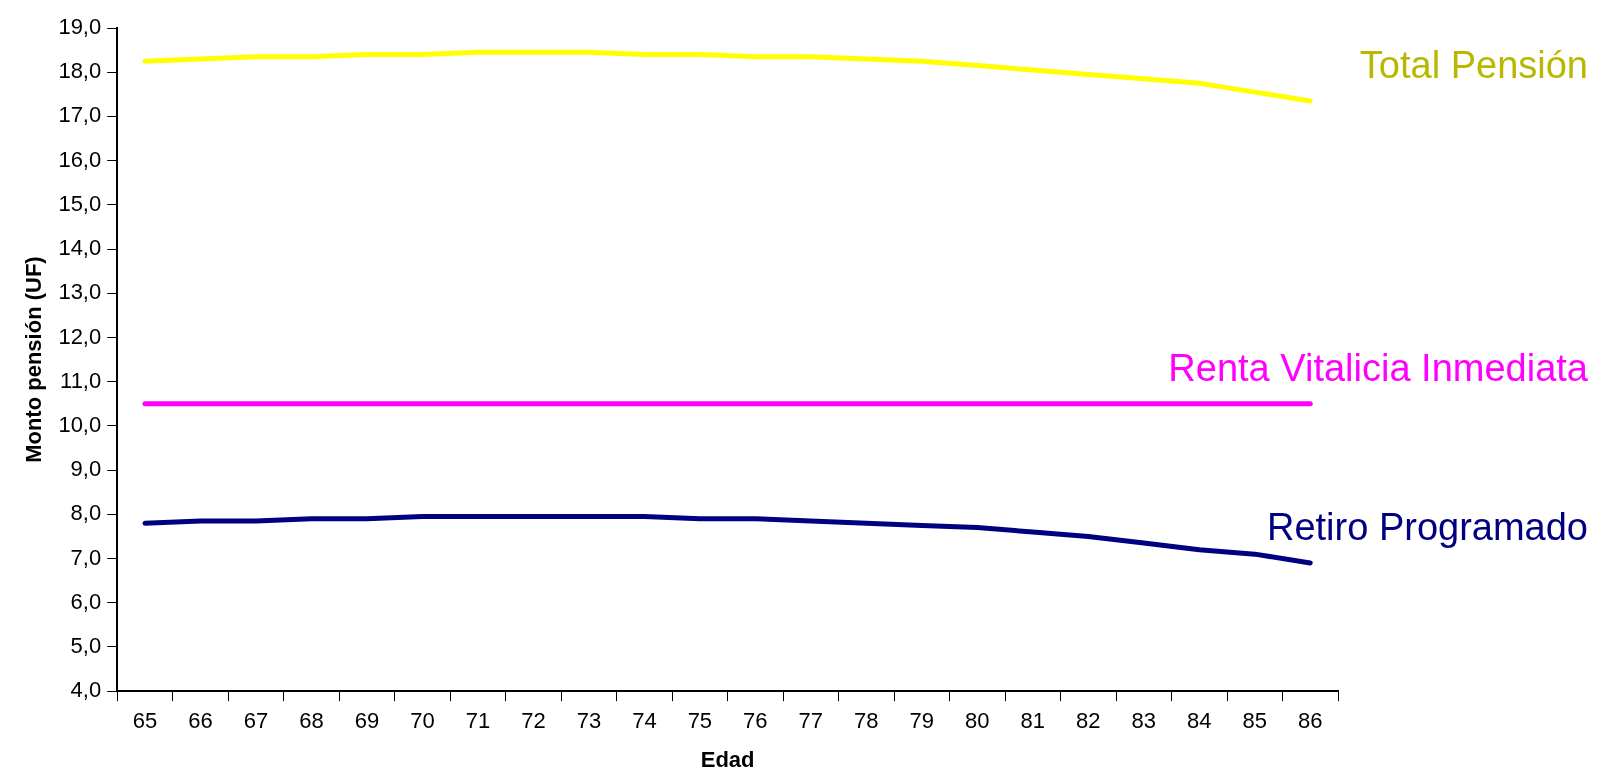 The image size is (1622, 782). What do you see at coordinates (311, 721) in the screenshot?
I see `x-tick-label: 68` at bounding box center [311, 721].